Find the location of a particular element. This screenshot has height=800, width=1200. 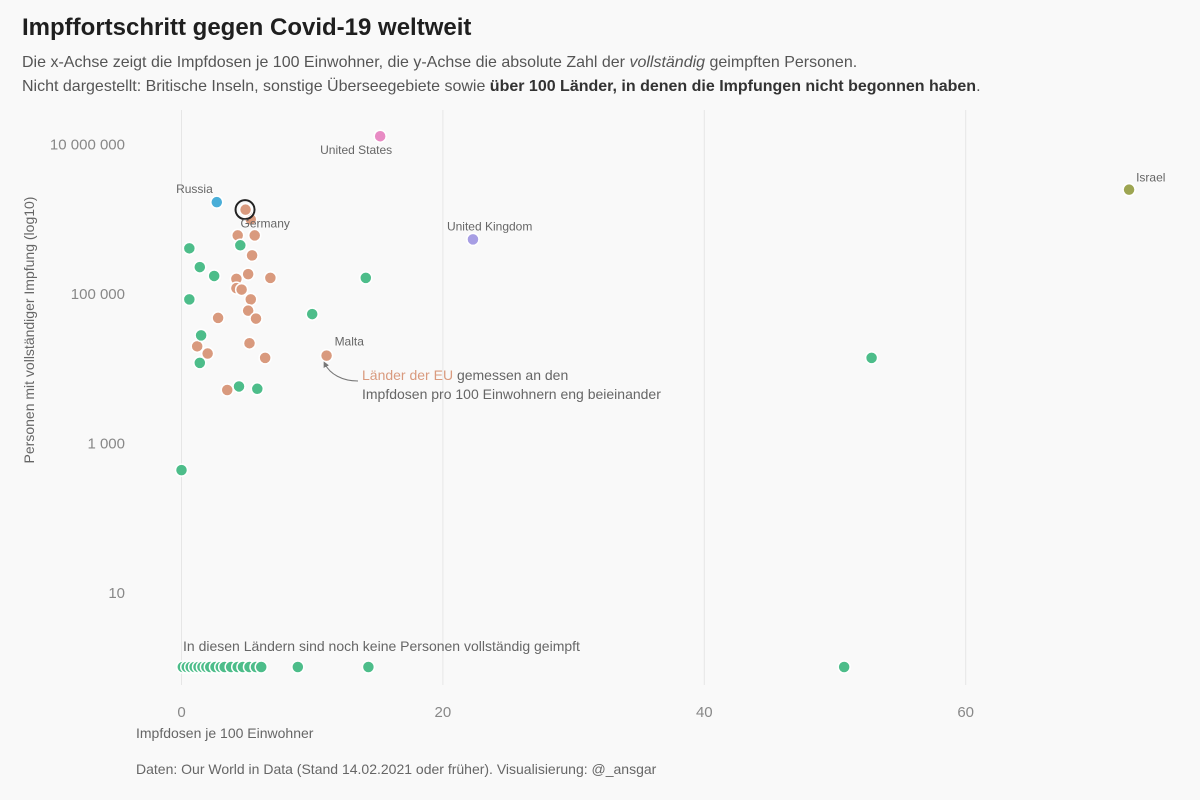

label-russia: Russia is located at coordinates (194, 189).